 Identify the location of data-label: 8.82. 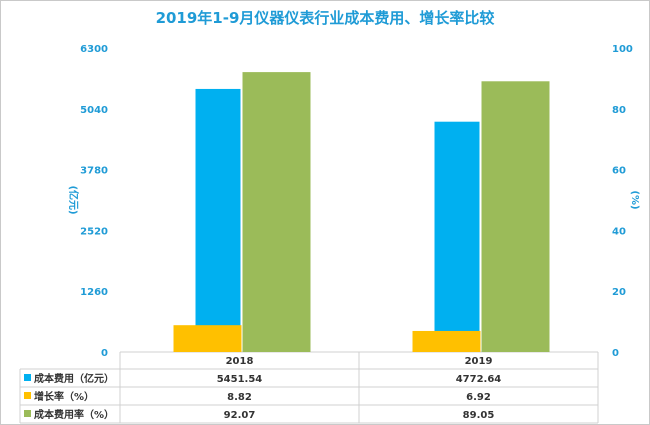
(239, 397).